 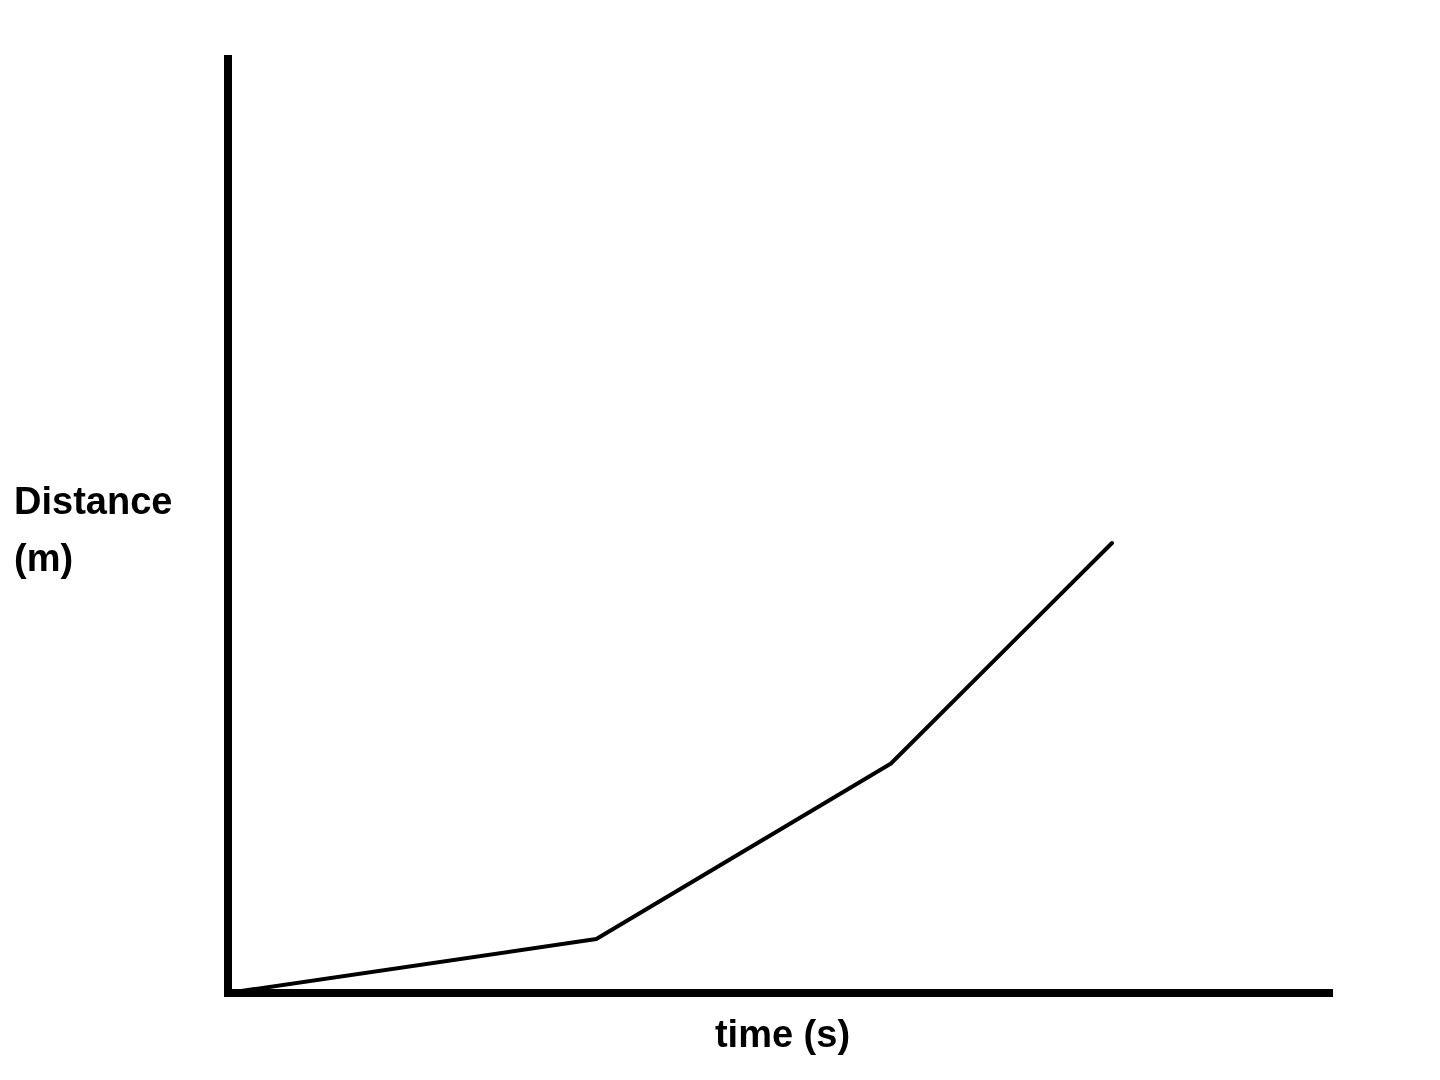 What do you see at coordinates (93, 529) in the screenshot?
I see `y-axis-title: Distance (m)` at bounding box center [93, 529].